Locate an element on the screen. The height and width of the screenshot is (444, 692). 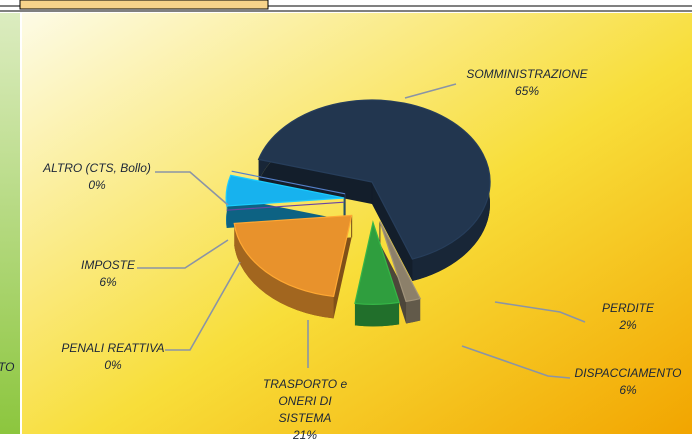
data-label: PERDITE 2% is located at coordinates (628, 317).